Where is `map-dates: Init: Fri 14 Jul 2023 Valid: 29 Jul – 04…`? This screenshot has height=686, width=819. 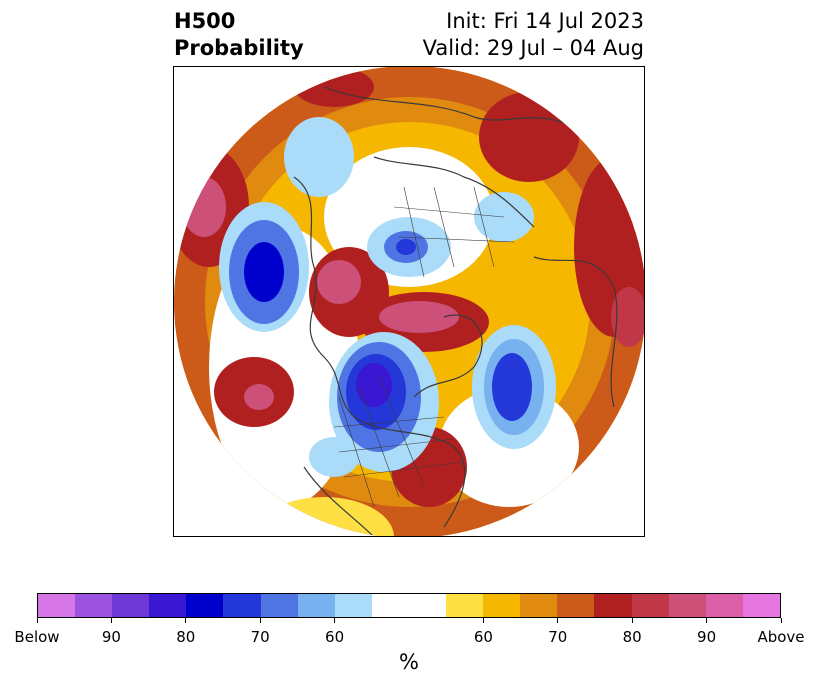 map-dates: Init: Fri 14 Jul 2023 Valid: 29 Jul – 04… is located at coordinates (533, 35).